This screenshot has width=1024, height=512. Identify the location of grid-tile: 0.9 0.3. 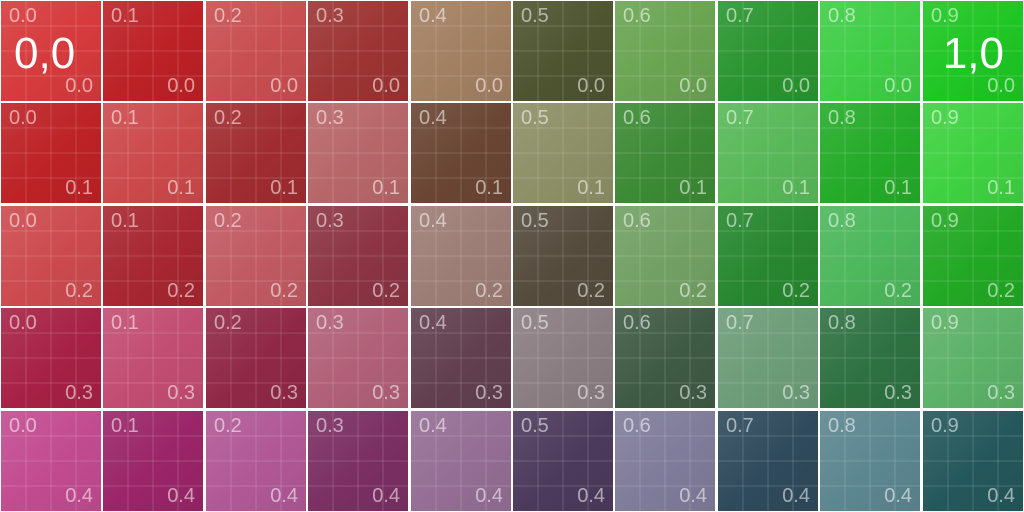
(973, 358).